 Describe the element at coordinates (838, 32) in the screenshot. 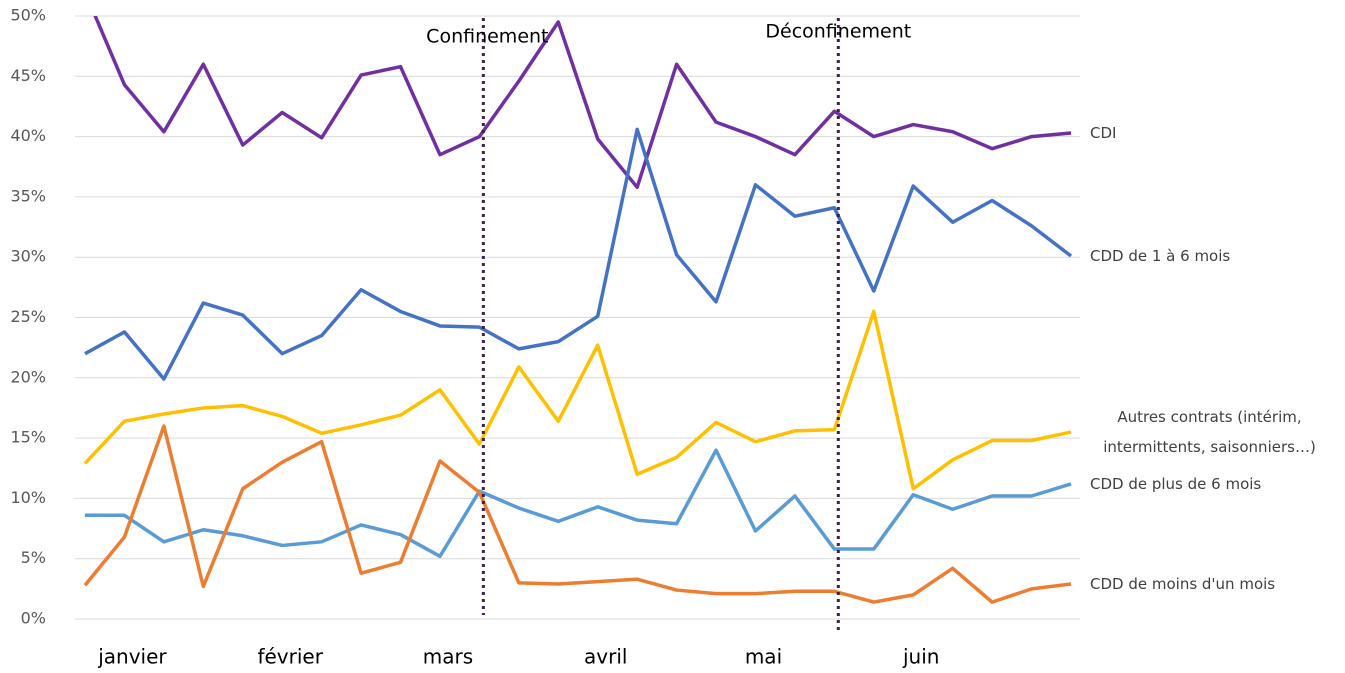

I see `annotation-label: Déconfinement` at that location.